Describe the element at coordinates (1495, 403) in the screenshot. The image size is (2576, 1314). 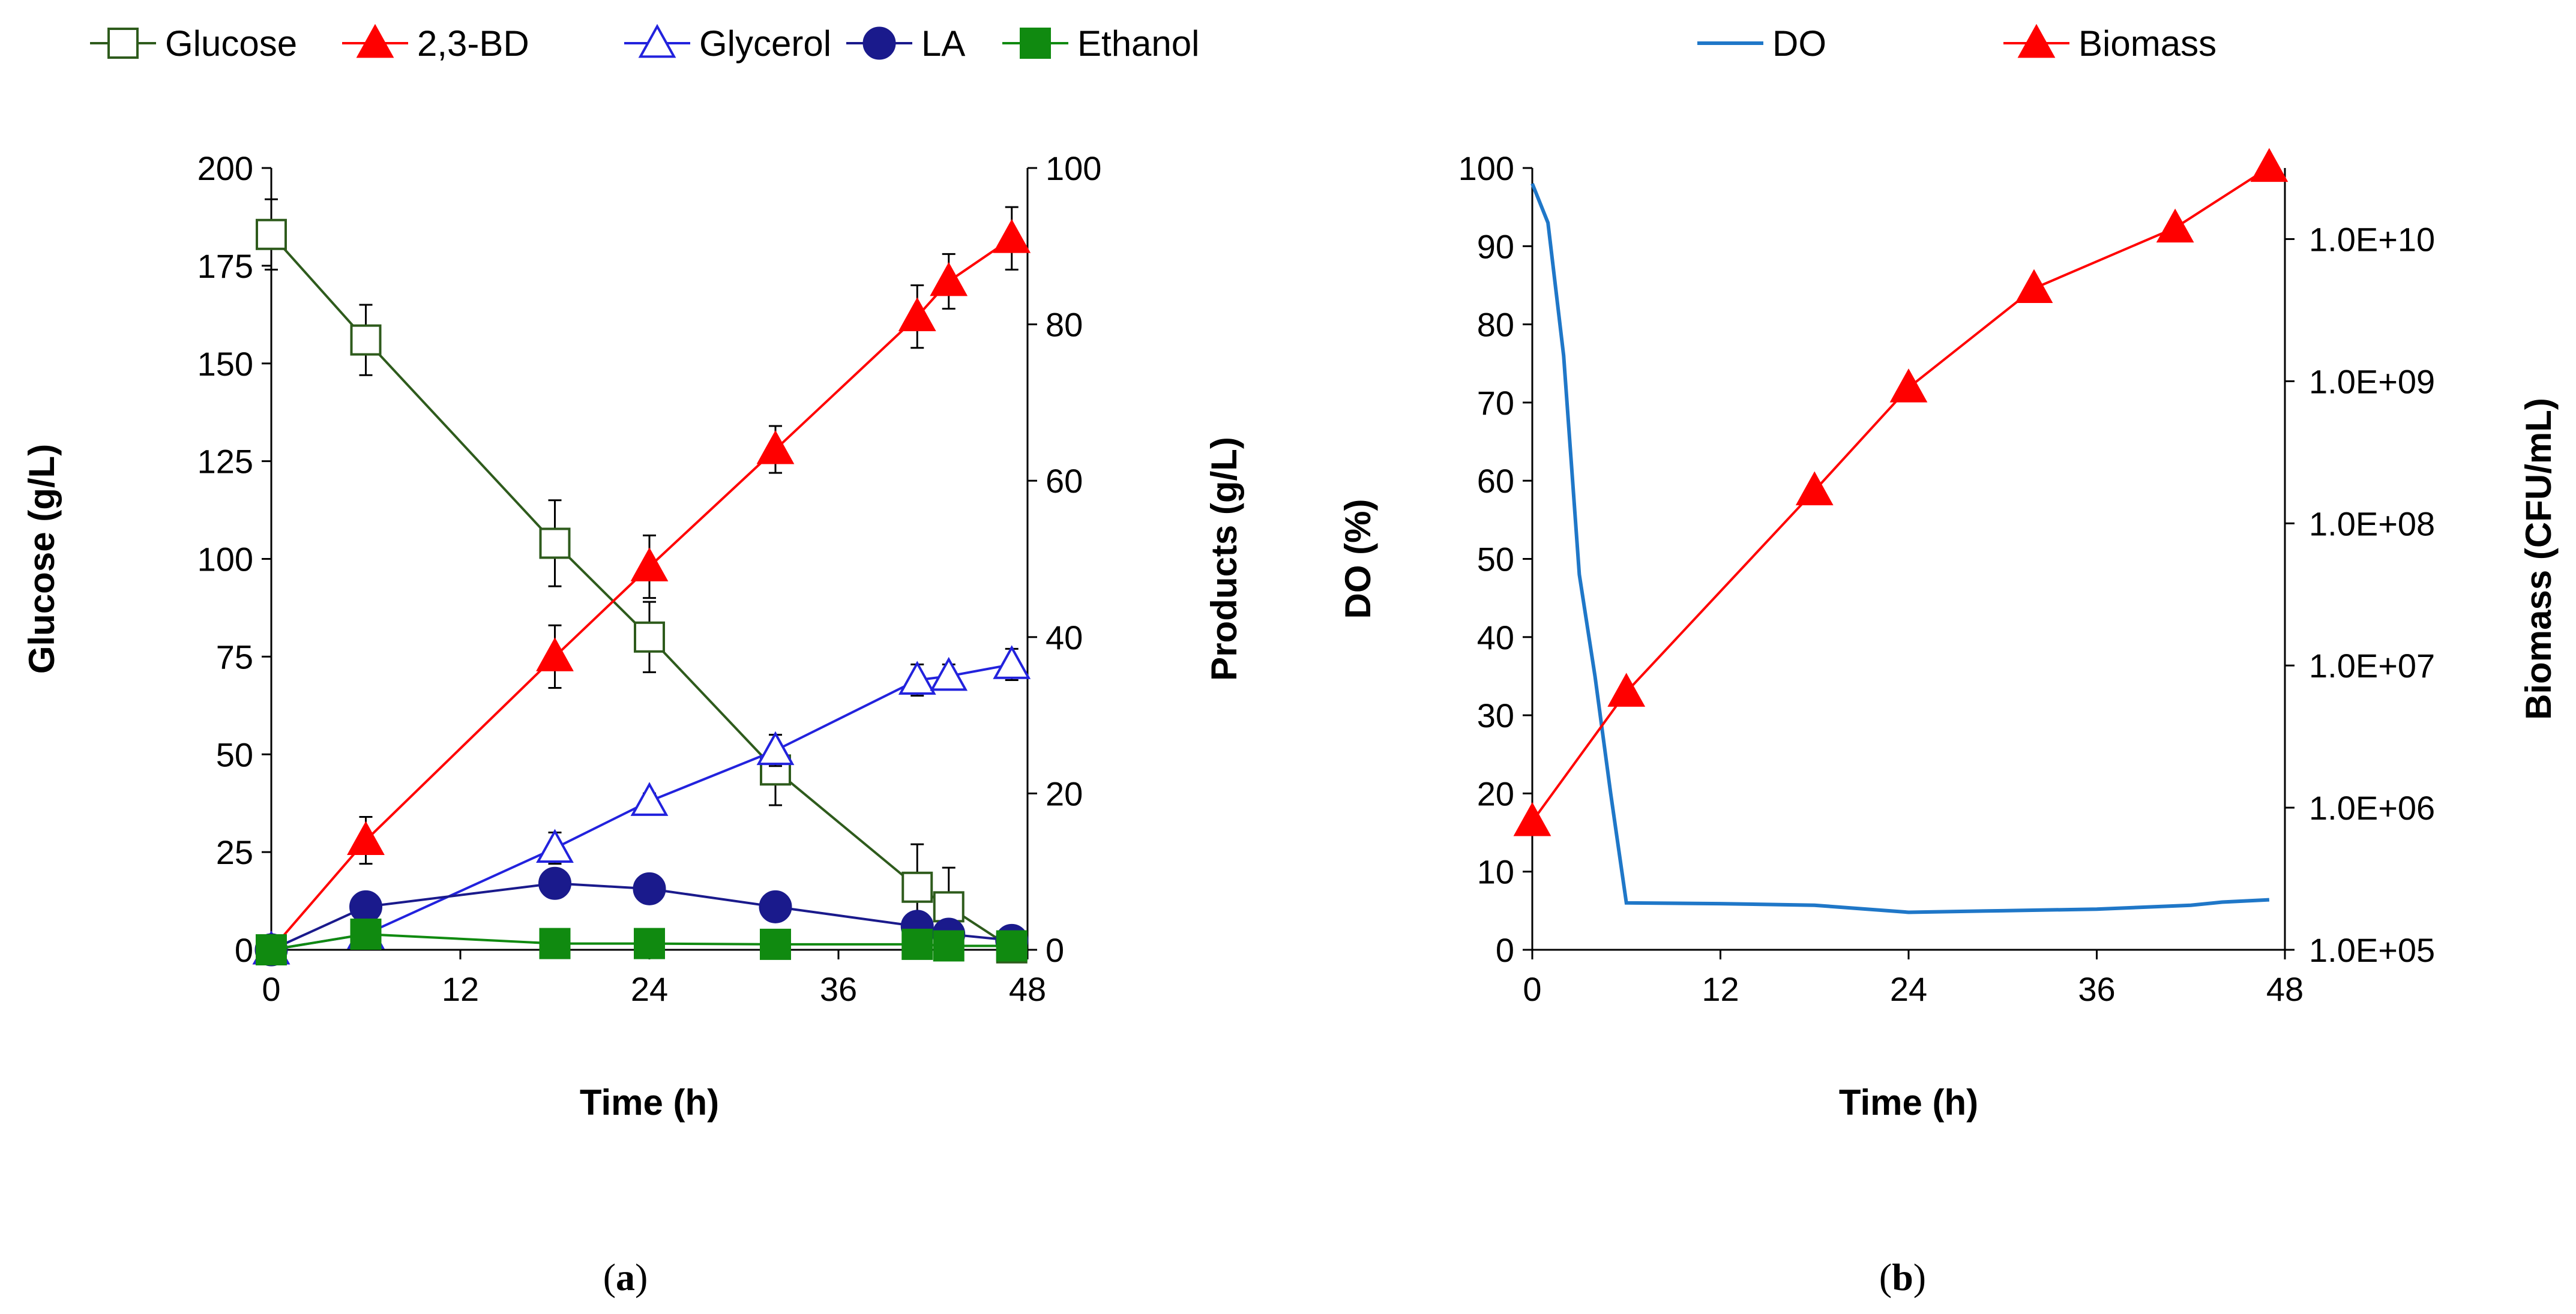
I see `y-left-tick-label: 70` at that location.